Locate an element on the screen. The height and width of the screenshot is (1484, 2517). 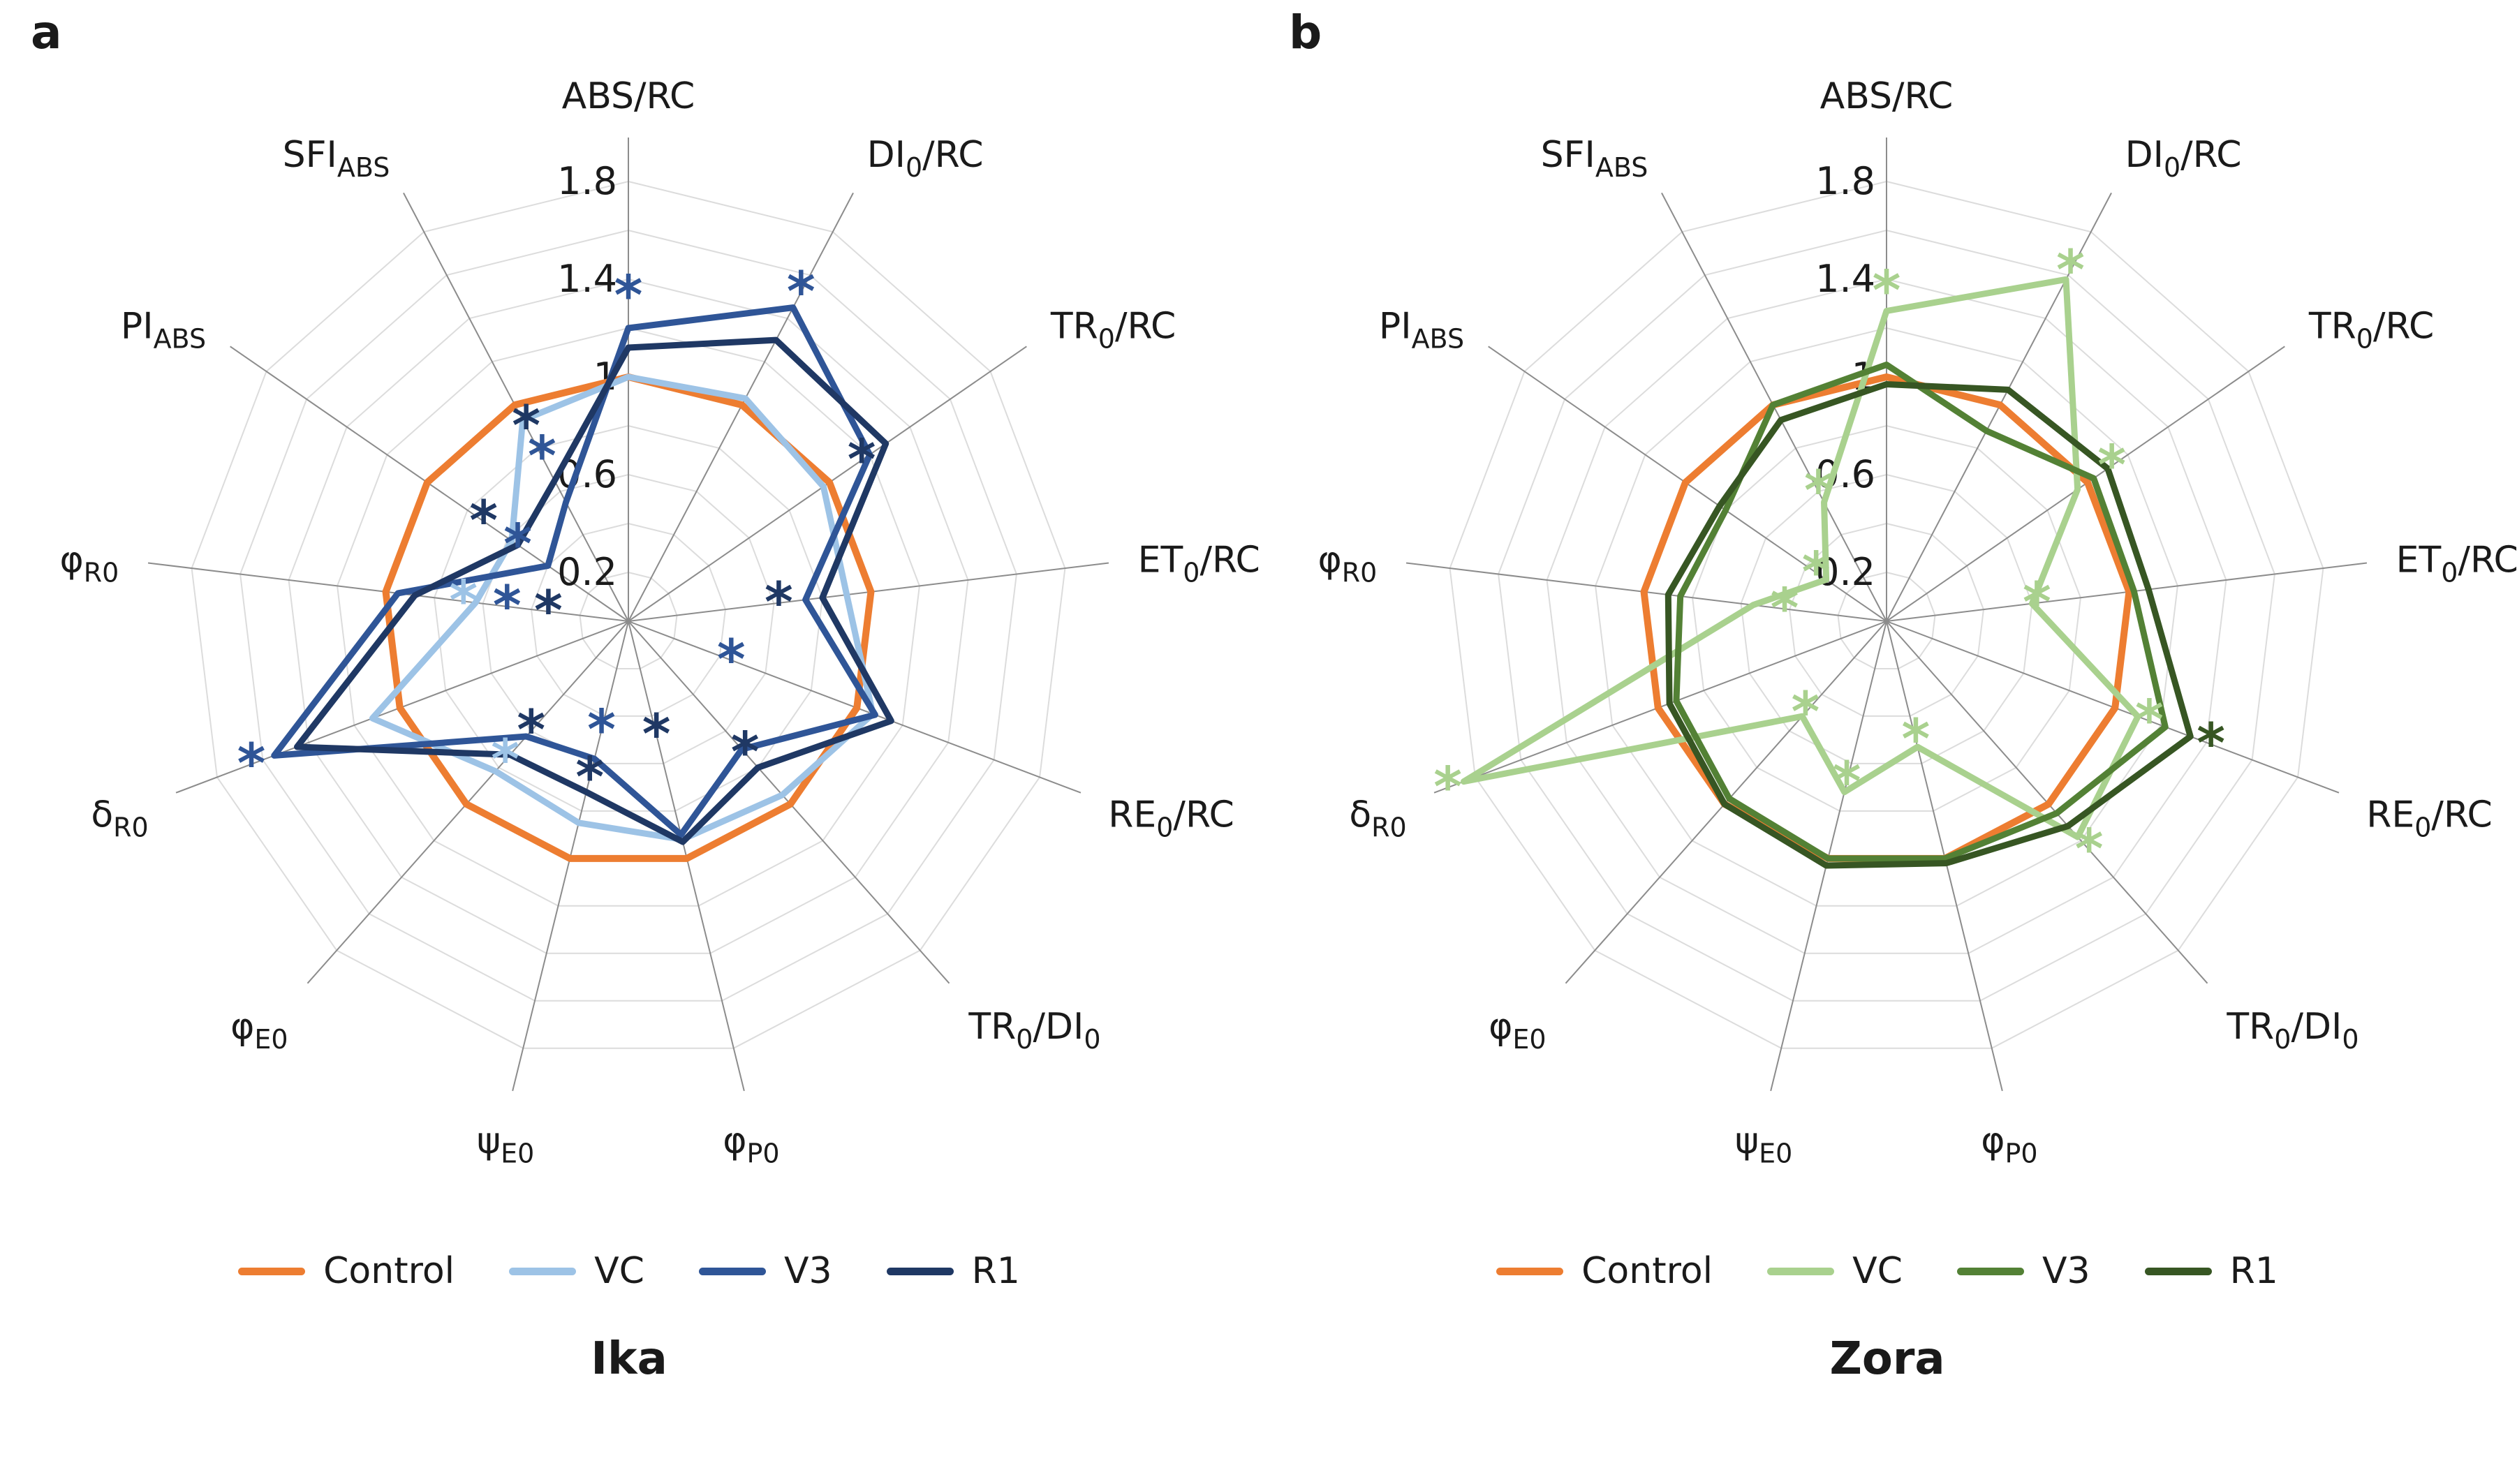
chart-title-ika: Ika is located at coordinates (629, 1359).